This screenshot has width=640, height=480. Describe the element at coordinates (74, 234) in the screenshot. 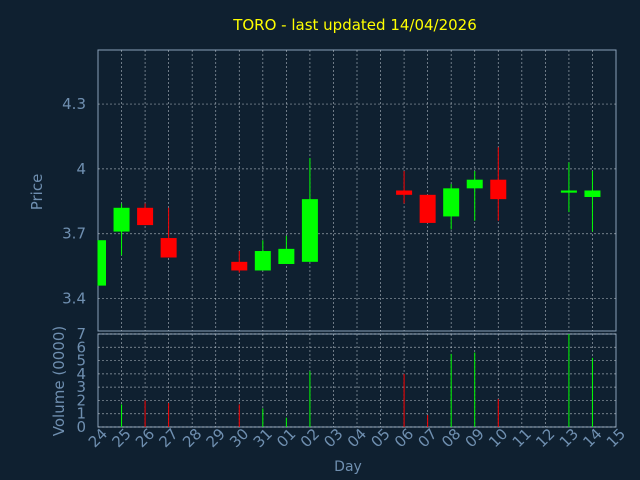

I see `price-tick-label: 3.7` at that location.